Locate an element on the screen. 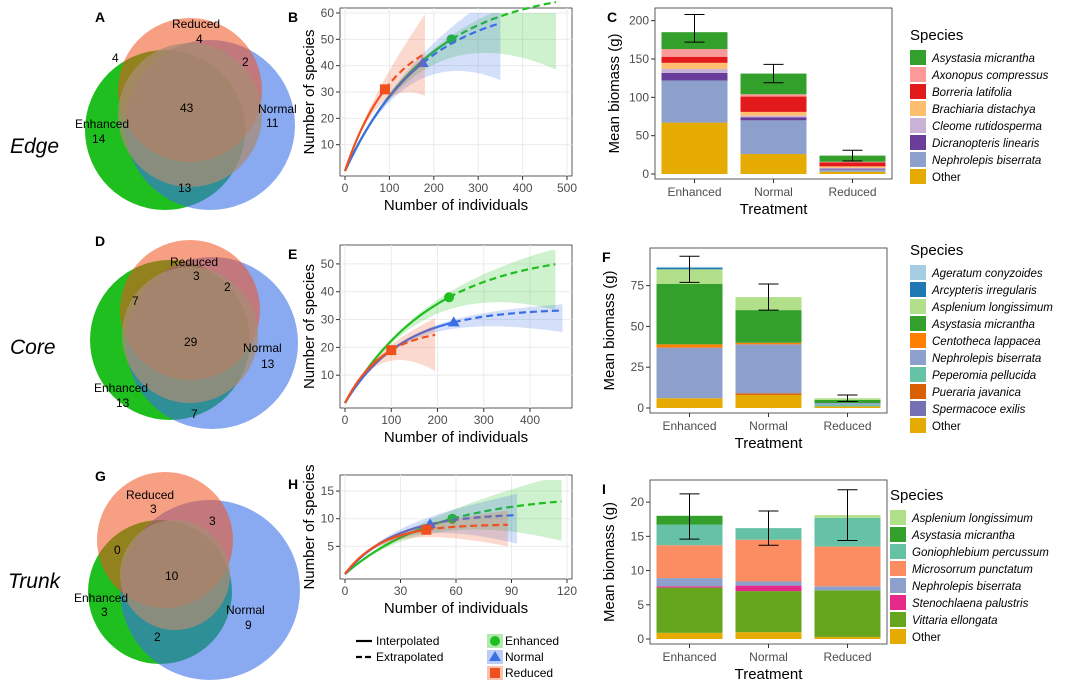 The width and height of the screenshot is (1084, 695). venn-count-red-norm: 2 is located at coordinates (227, 287).